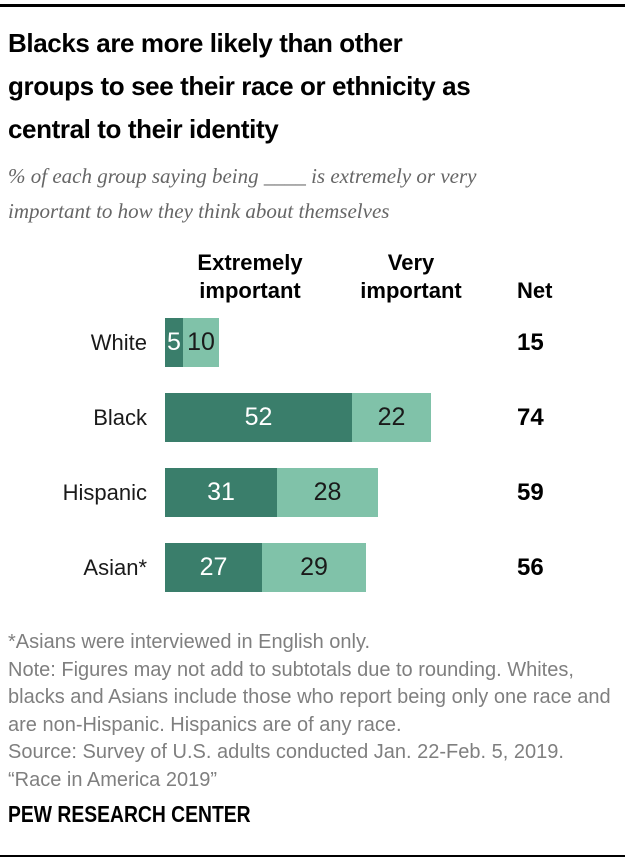 The image size is (625, 862). What do you see at coordinates (115, 567) in the screenshot?
I see `row-label: Asian*` at bounding box center [115, 567].